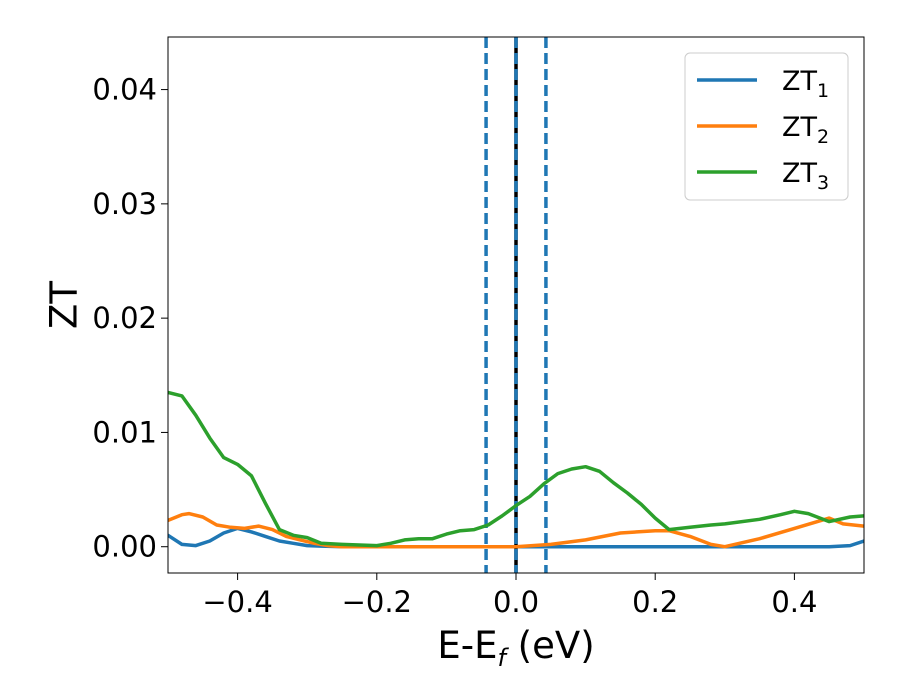  I want to click on legend-label-subscript: 3, so click(823, 183).